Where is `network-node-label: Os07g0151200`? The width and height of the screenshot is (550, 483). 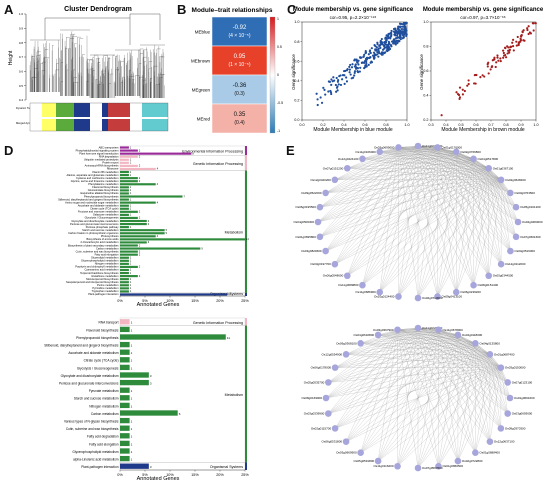
network-node-label: Os07g0151200 is located at coordinates (333, 168).